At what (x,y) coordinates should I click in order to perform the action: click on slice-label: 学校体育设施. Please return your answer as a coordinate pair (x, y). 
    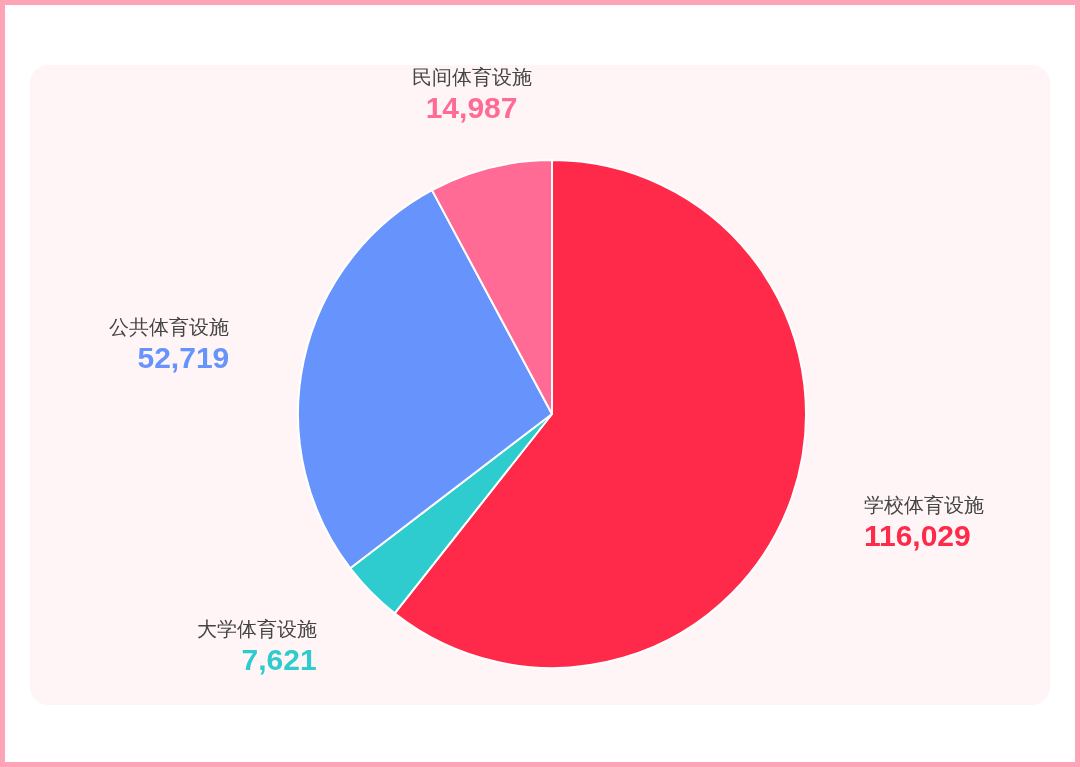
    Looking at the image, I should click on (923, 505).